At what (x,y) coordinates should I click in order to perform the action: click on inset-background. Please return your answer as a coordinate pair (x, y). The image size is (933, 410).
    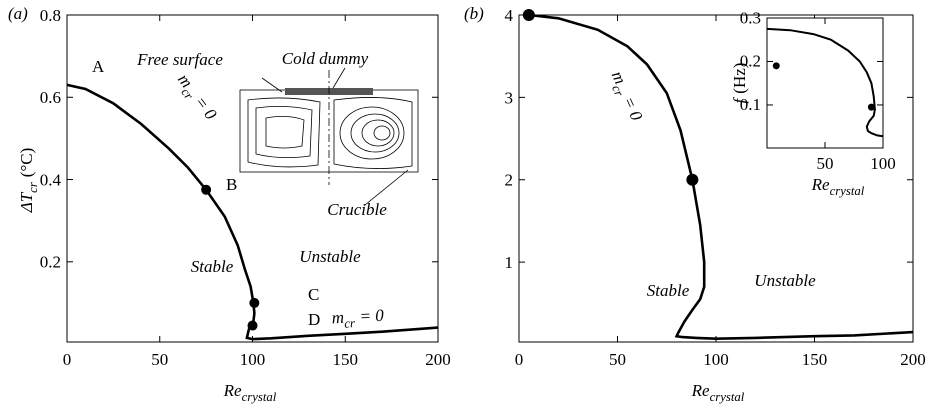
    Looking at the image, I should click on (825, 83).